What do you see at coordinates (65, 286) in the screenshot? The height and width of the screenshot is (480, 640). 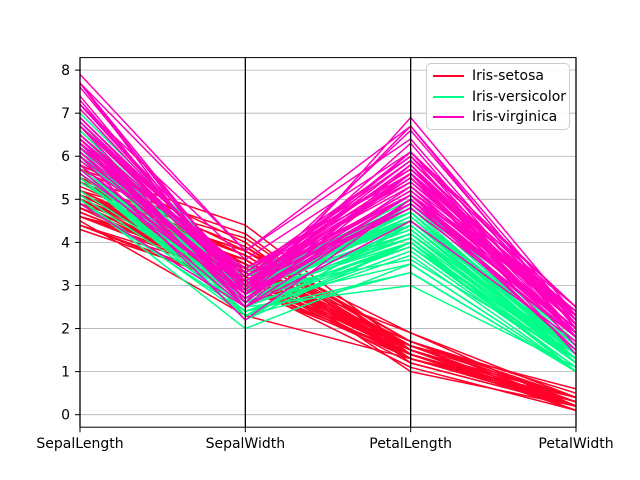 I see `y-tick-label: 3` at bounding box center [65, 286].